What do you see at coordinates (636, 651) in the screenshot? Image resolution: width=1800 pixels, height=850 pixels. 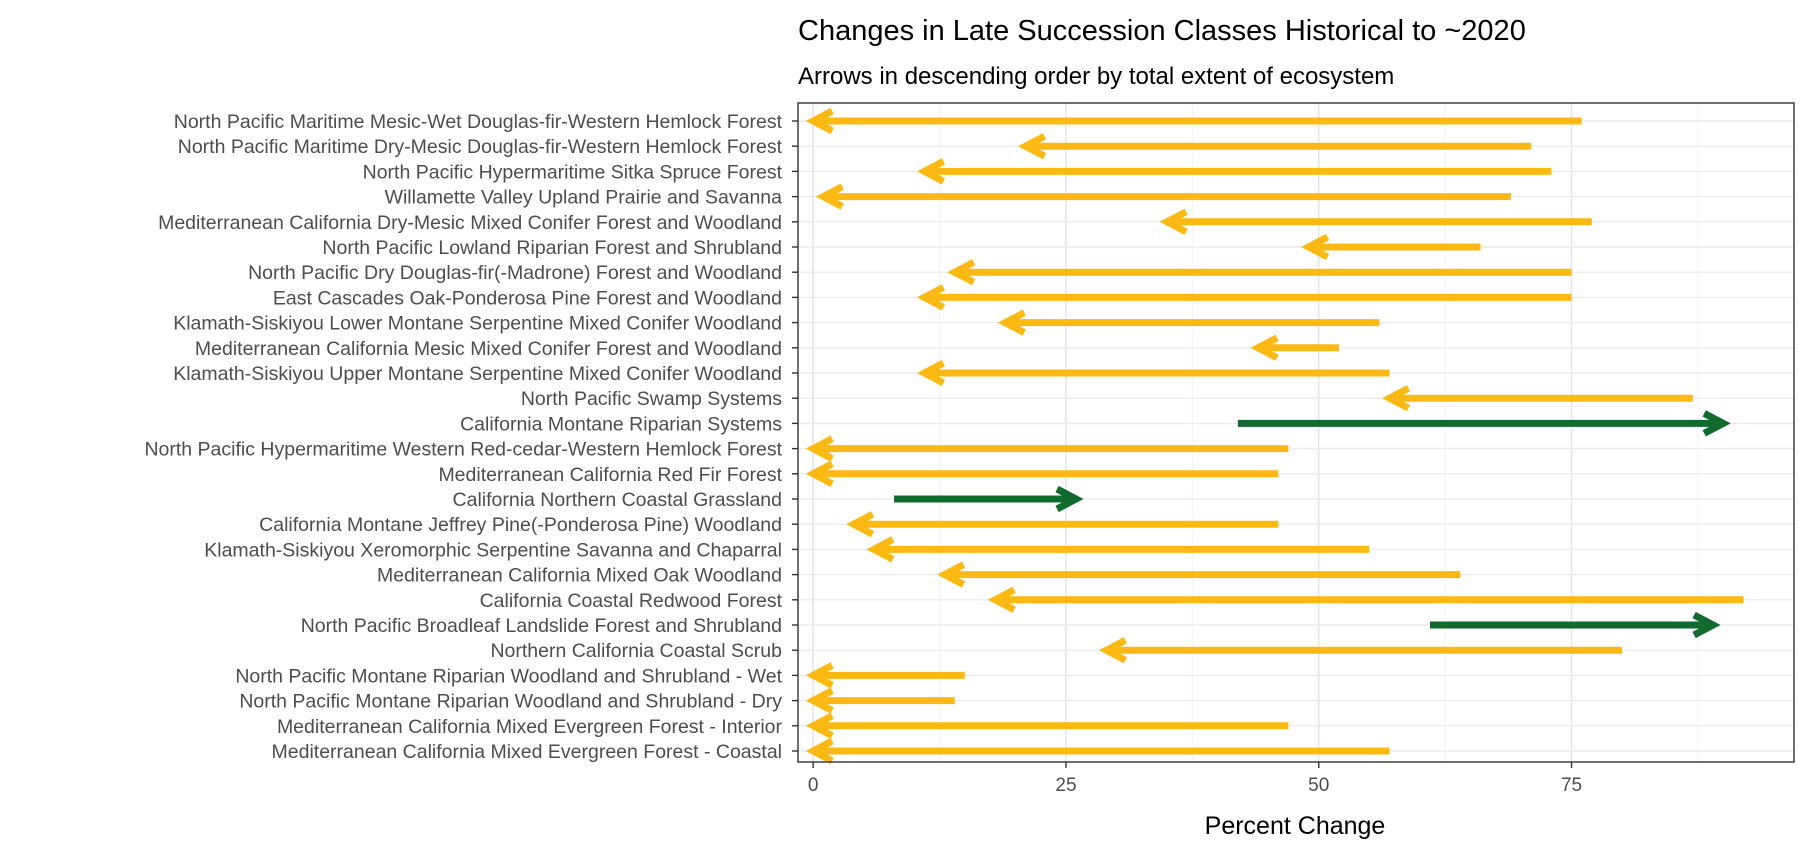 I see `category-label: Northern California Coastal Scrub` at bounding box center [636, 651].